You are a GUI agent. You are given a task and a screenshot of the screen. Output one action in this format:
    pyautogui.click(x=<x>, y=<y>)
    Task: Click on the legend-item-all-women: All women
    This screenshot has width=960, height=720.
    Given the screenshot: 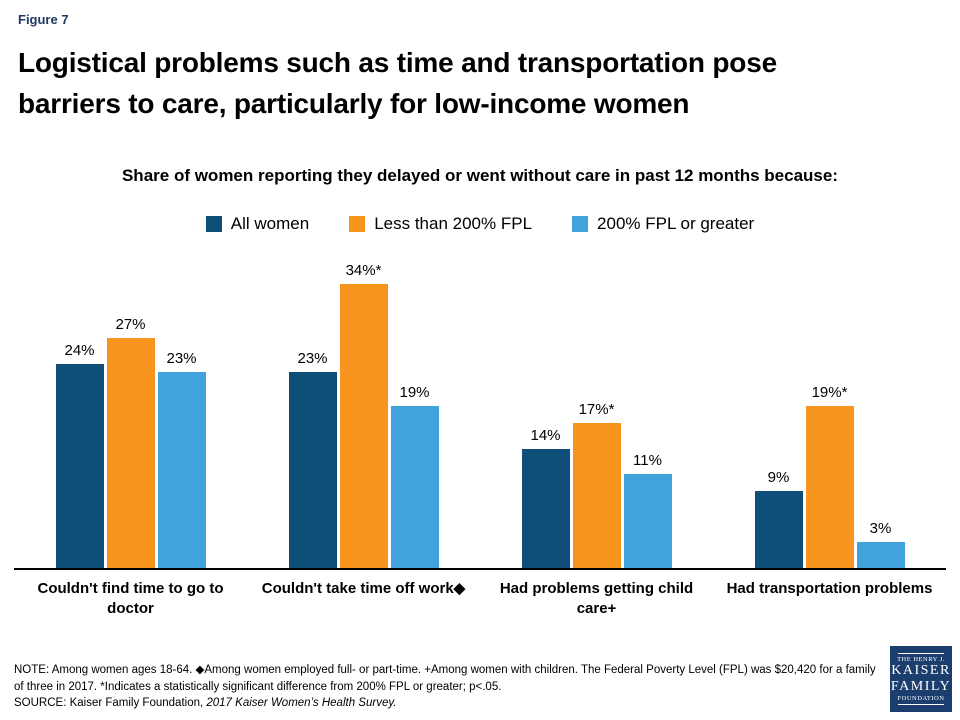 What is the action you would take?
    pyautogui.click(x=257, y=224)
    